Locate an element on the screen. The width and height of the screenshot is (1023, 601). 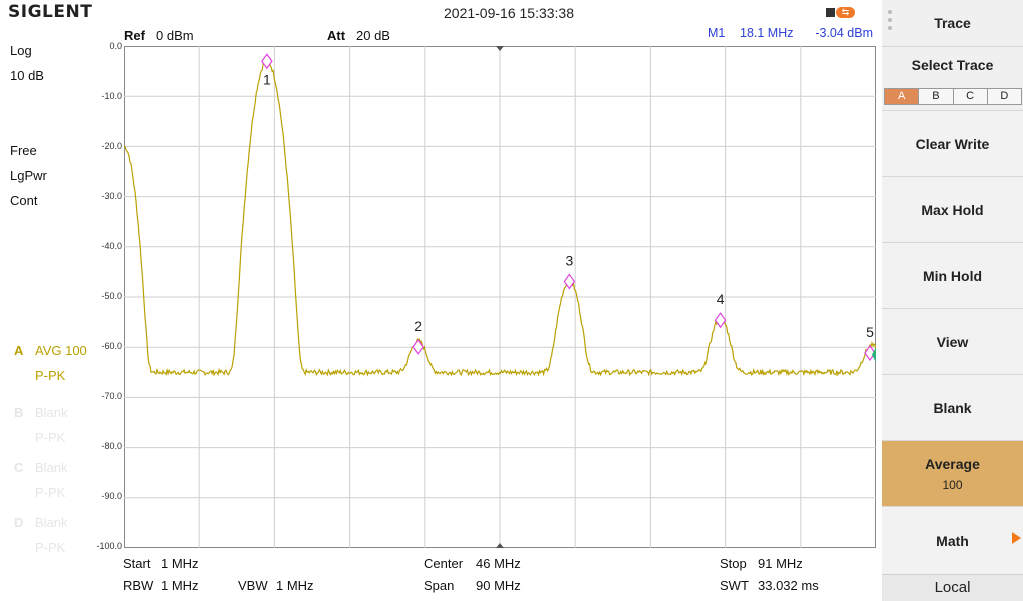
select-trace-tab-c: C is located at coordinates (970, 96).